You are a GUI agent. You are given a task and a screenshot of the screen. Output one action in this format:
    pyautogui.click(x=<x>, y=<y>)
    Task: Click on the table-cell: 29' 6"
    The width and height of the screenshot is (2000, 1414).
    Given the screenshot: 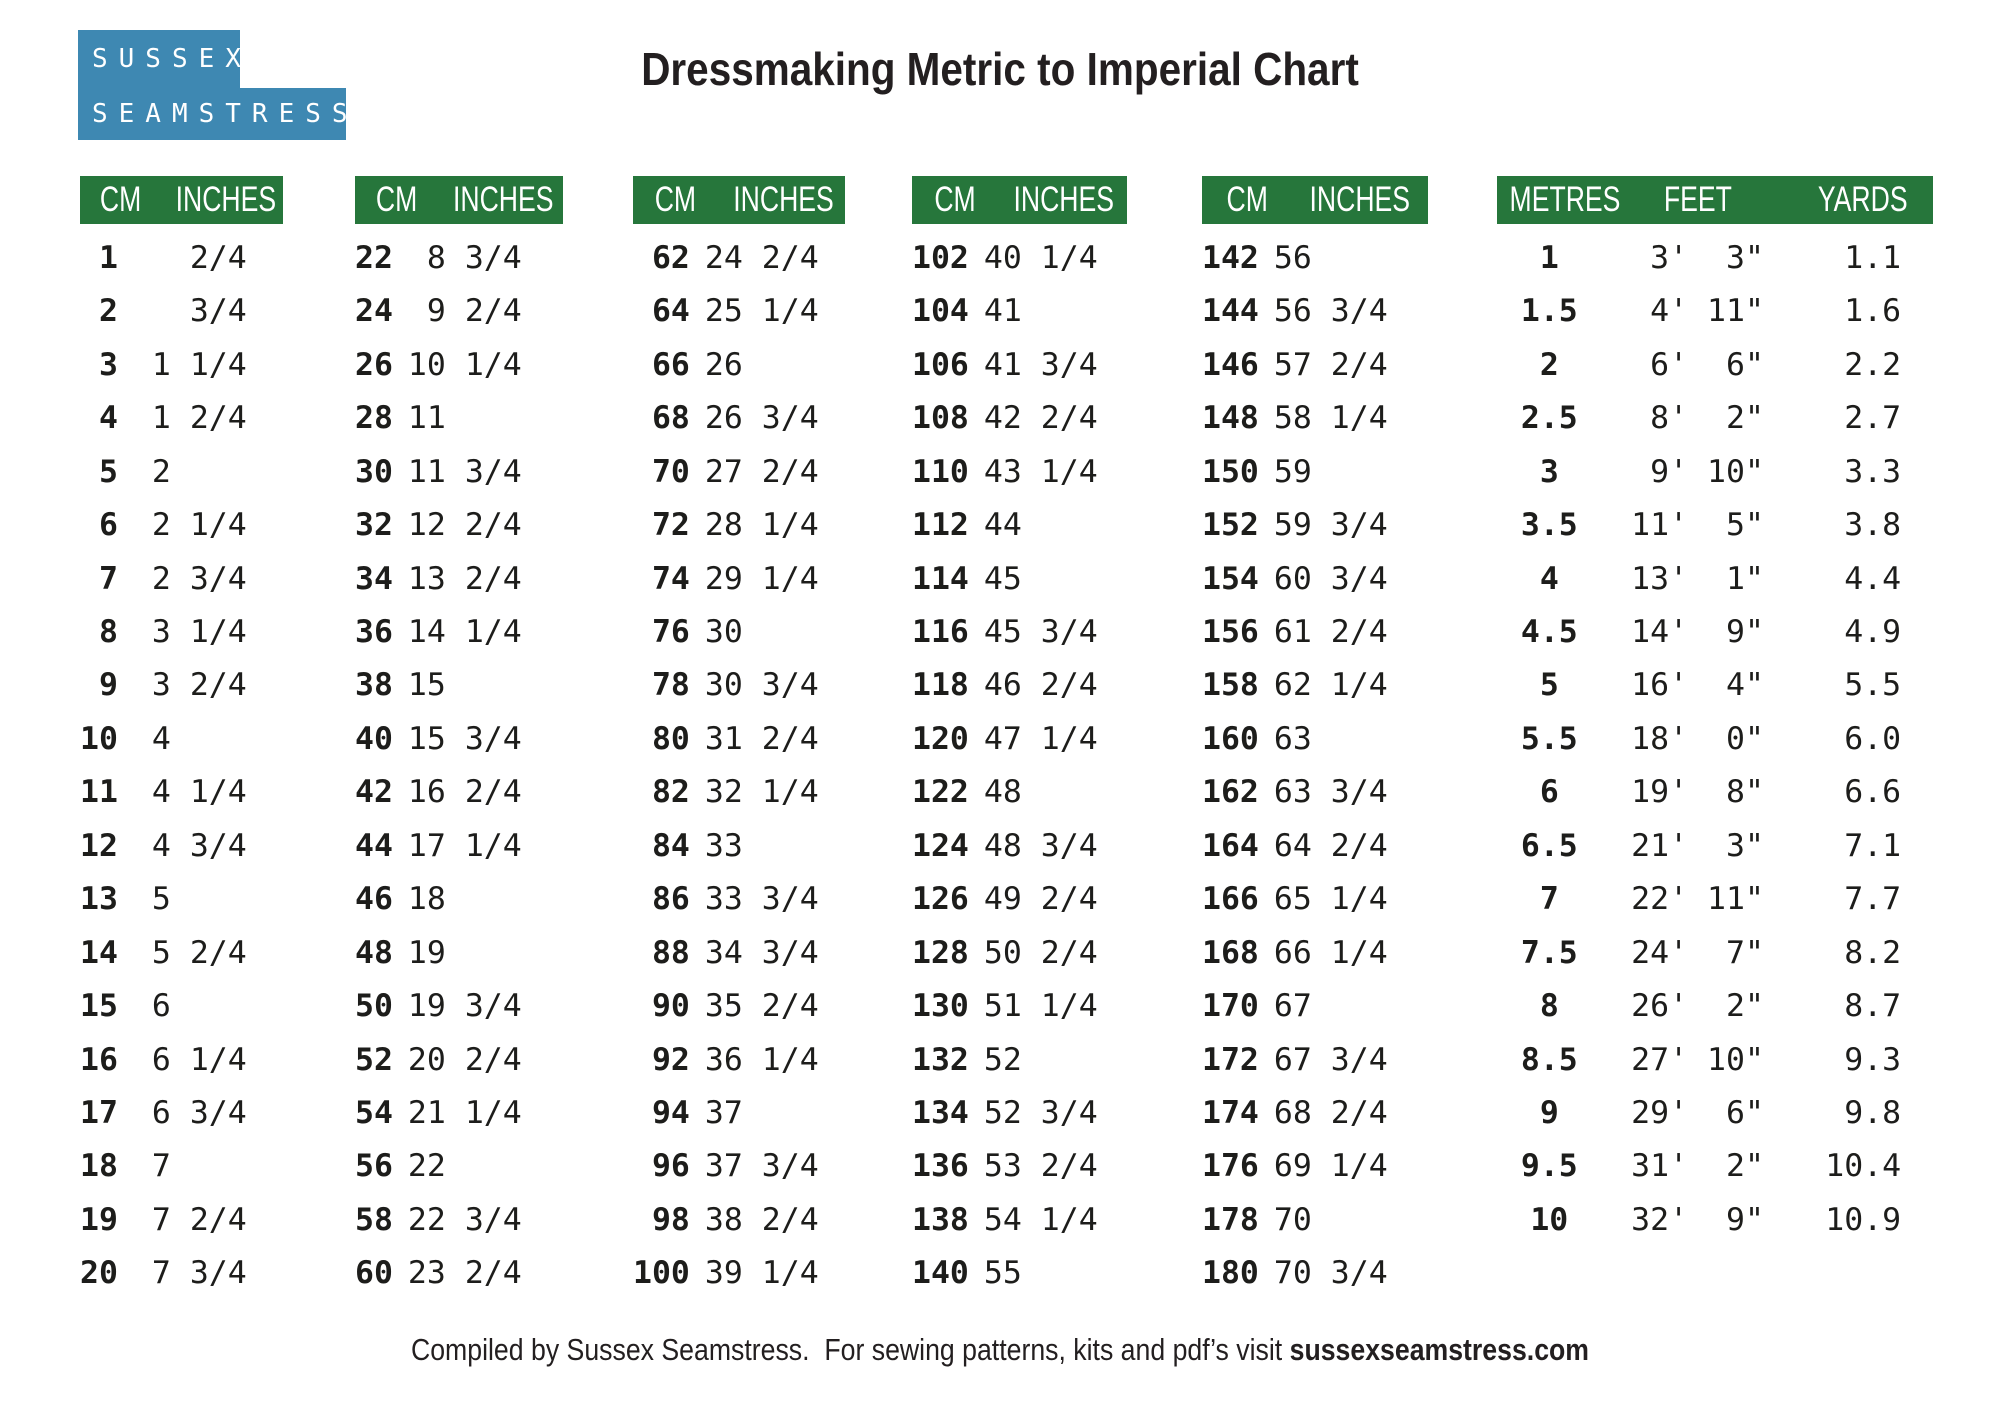 What is the action you would take?
    pyautogui.click(x=1697, y=1112)
    